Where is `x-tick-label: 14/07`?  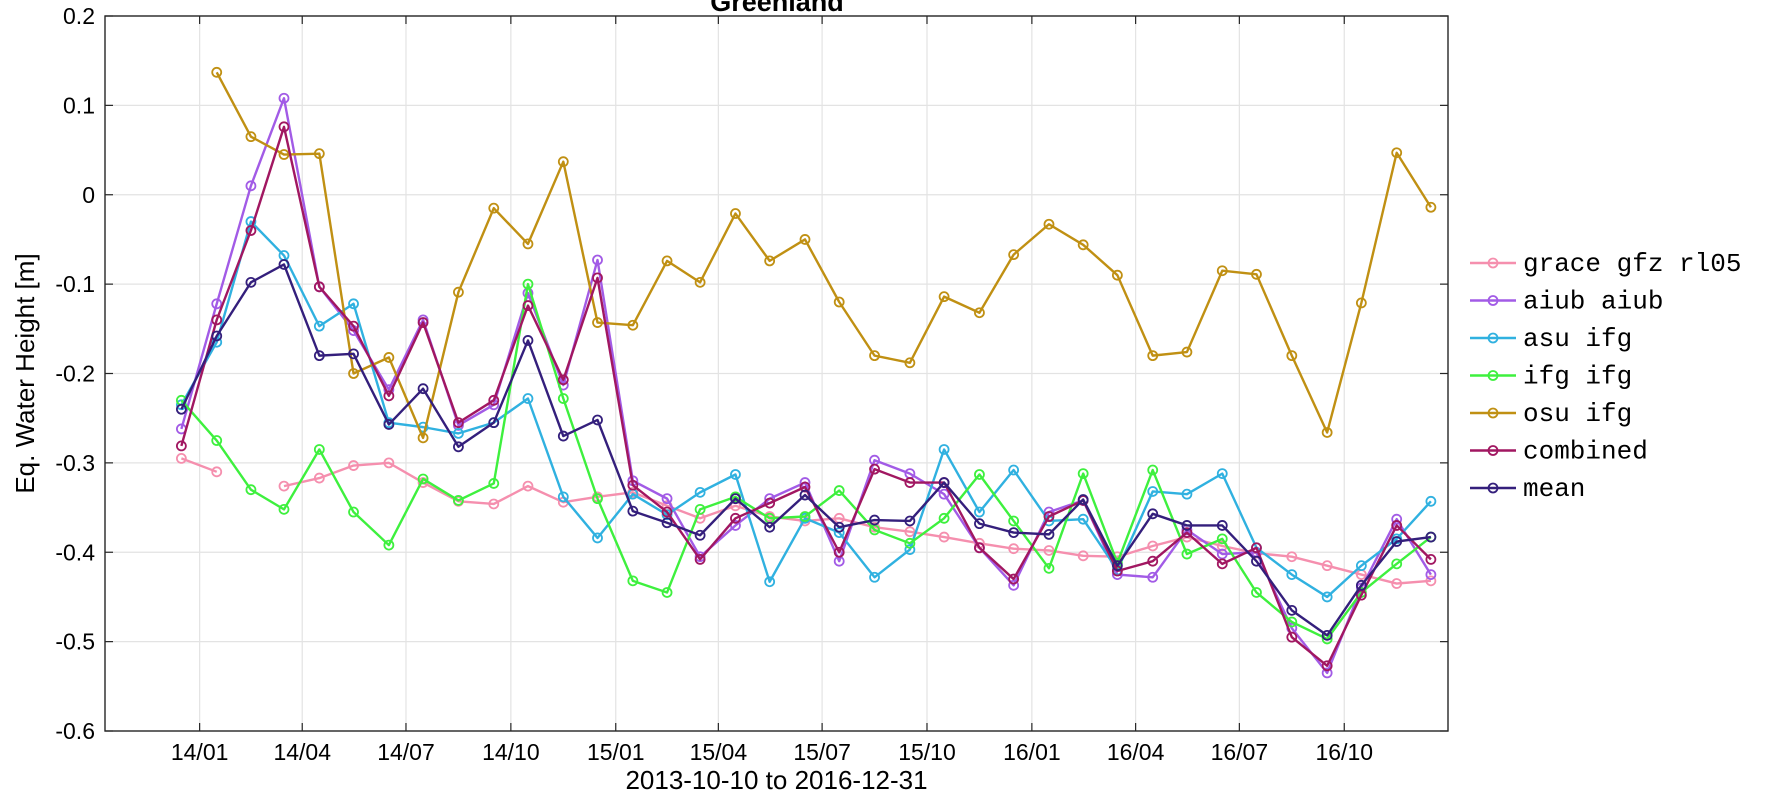
x-tick-label: 14/07 is located at coordinates (406, 752).